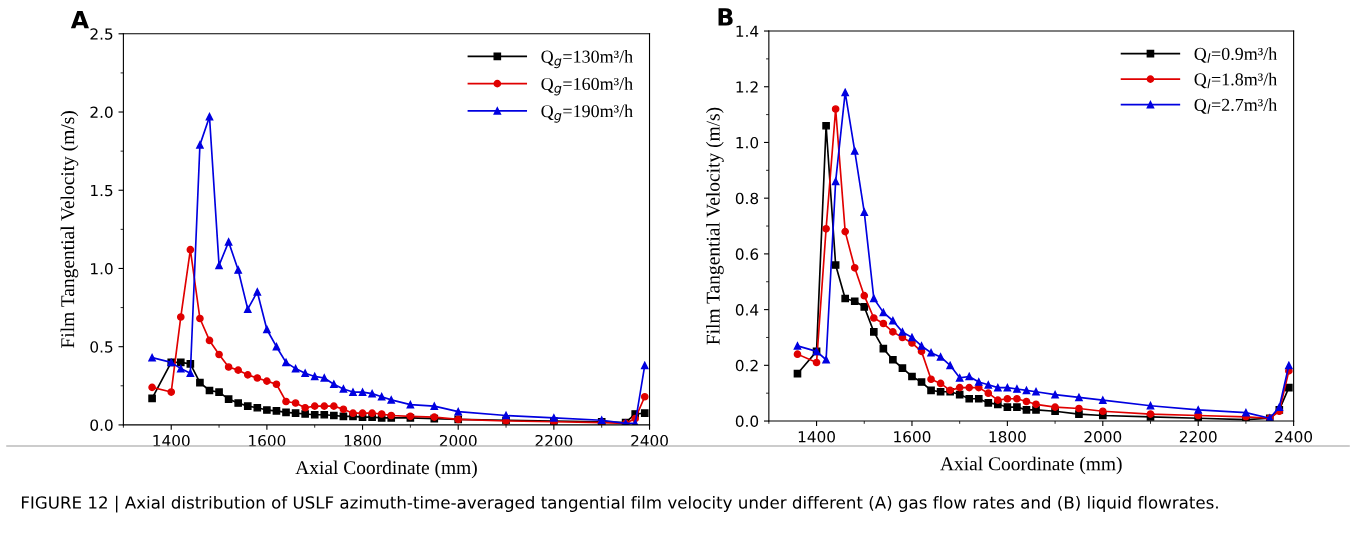 The height and width of the screenshot is (554, 1356). I want to click on y-tick-label: 0.5, so click(101, 347).